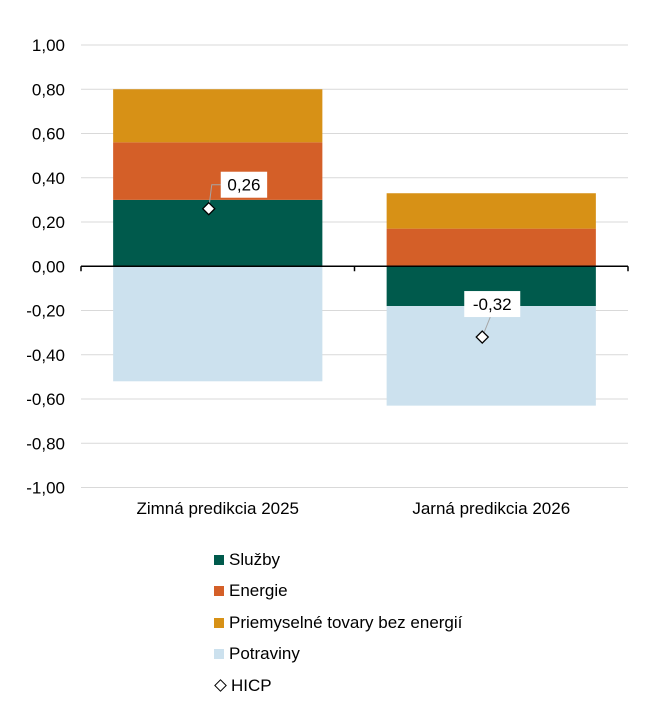 The height and width of the screenshot is (706, 659). Describe the element at coordinates (219, 559) in the screenshot. I see `legend-swatch-sluzby` at that location.